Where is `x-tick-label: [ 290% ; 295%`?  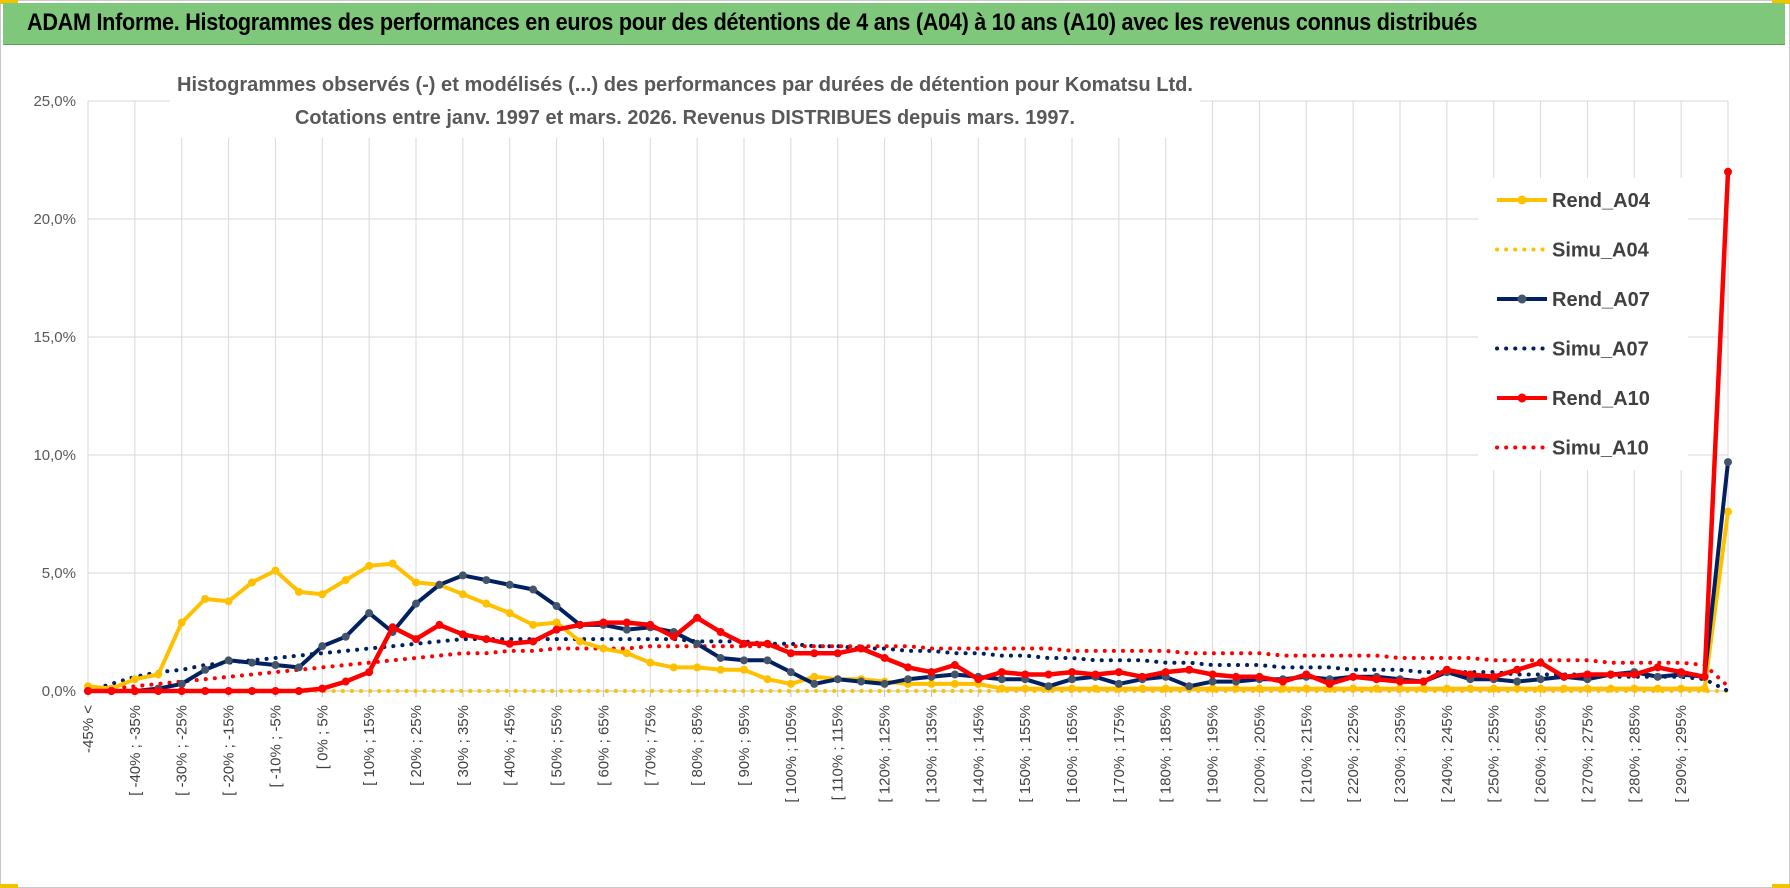
x-tick-label: [ 290% ; 295% is located at coordinates (1681, 754).